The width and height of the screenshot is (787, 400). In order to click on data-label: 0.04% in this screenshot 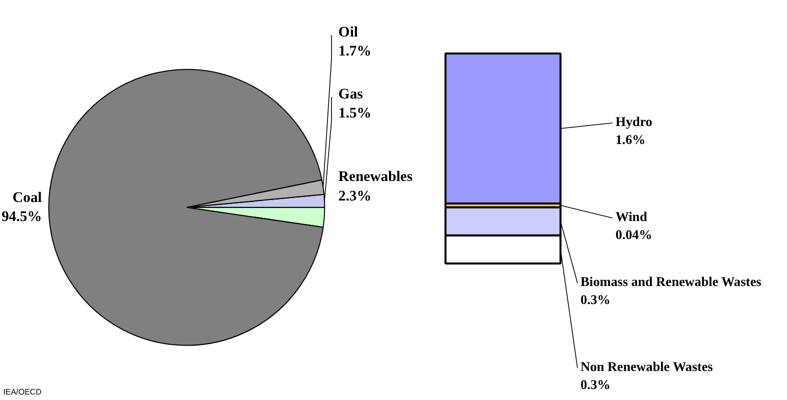, I will do `click(634, 234)`.